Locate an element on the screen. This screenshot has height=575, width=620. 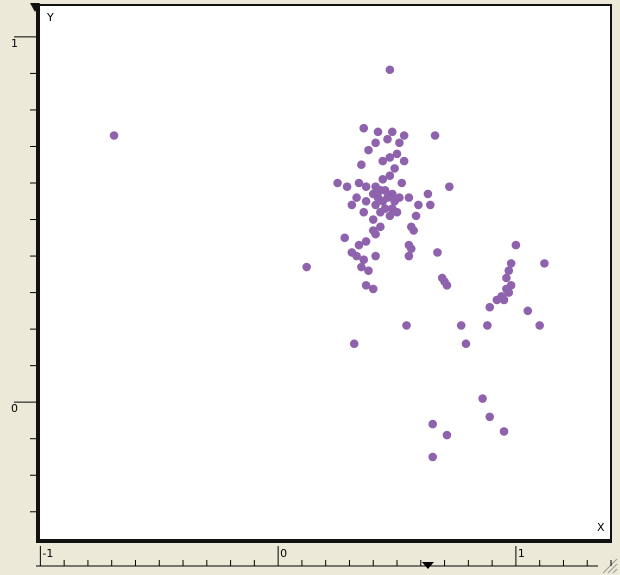
ruler-position-marker-icon is located at coordinates (427, 565).